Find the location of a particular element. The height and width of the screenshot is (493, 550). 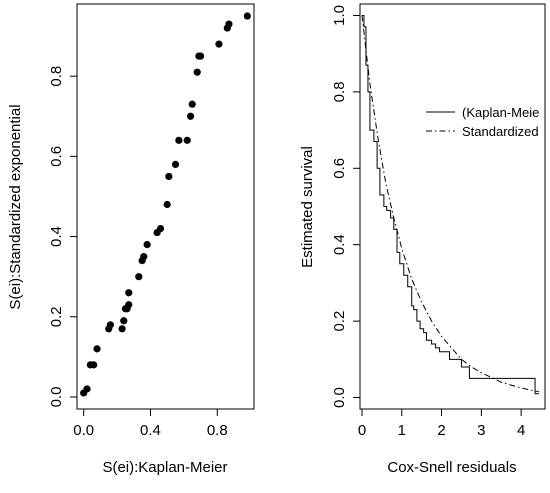

right-y-tick-label: 0.6 is located at coordinates (339, 168).